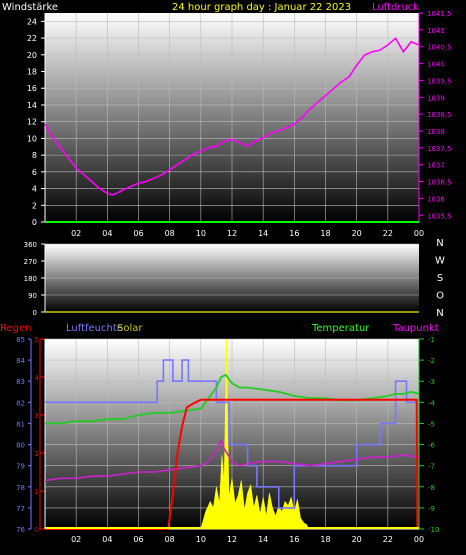 Image resolution: width=466 pixels, height=555 pixels. What do you see at coordinates (431, 467) in the screenshot?
I see `tick-label-temperature: -7` at bounding box center [431, 467].